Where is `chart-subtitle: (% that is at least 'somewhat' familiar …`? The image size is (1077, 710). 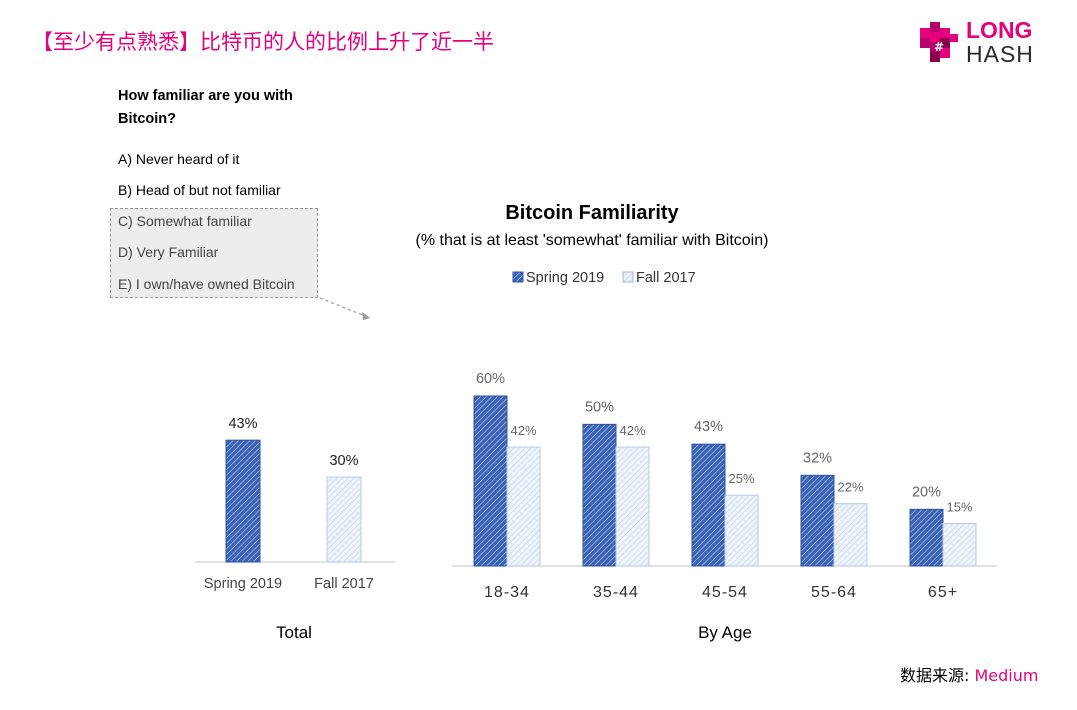 chart-subtitle: (% that is at least 'somewhat' familiar … is located at coordinates (592, 240).